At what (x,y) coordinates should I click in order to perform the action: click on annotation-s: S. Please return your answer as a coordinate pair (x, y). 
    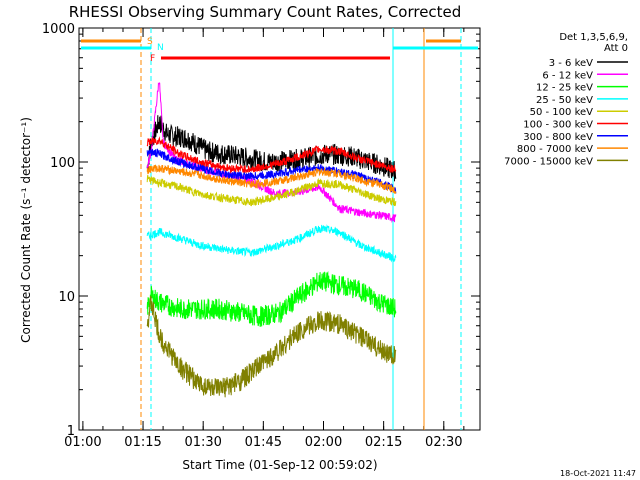
    Looking at the image, I should click on (150, 42).